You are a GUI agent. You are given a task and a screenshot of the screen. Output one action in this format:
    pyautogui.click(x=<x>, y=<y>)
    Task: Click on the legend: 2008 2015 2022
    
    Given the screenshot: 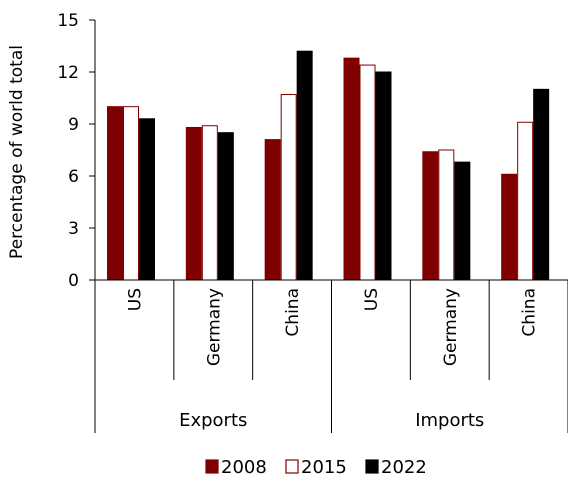 What is the action you would take?
    pyautogui.click(x=316, y=467)
    